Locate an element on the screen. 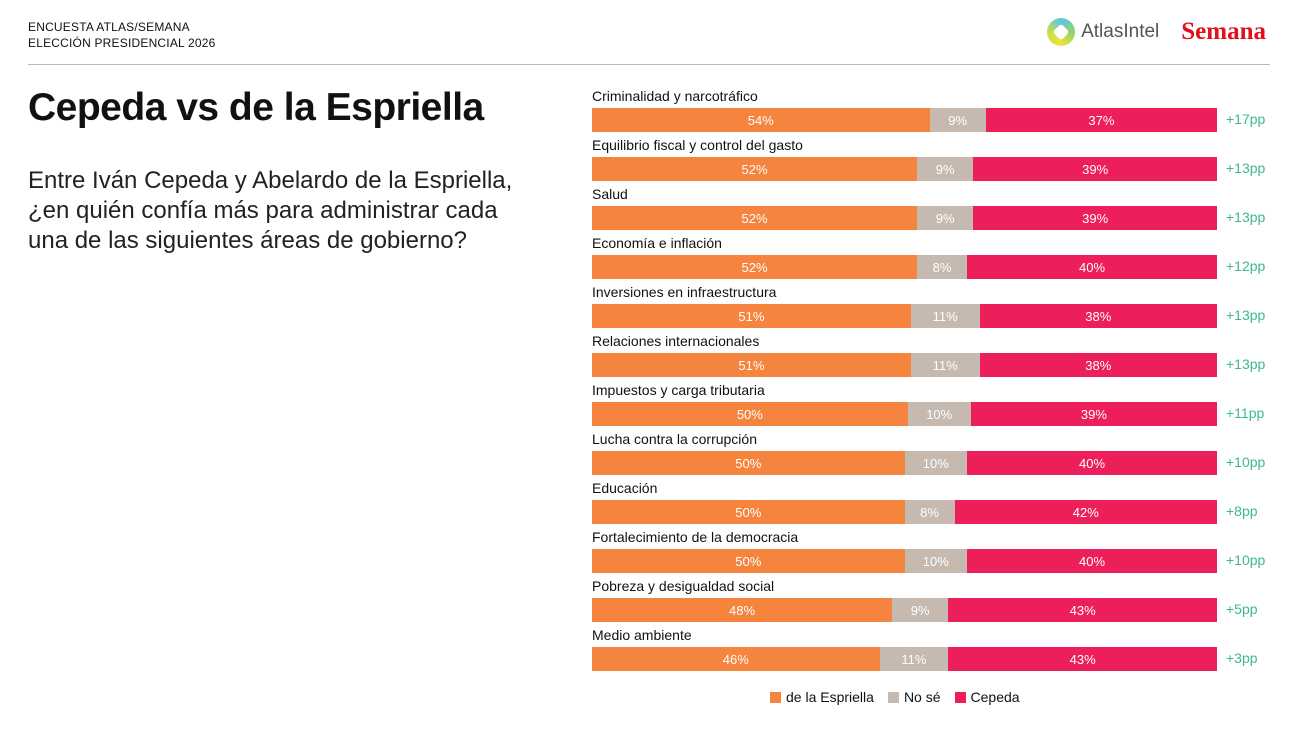 The image size is (1300, 730). legend: de la Espriella No sé Cepeda is located at coordinates (895, 697).